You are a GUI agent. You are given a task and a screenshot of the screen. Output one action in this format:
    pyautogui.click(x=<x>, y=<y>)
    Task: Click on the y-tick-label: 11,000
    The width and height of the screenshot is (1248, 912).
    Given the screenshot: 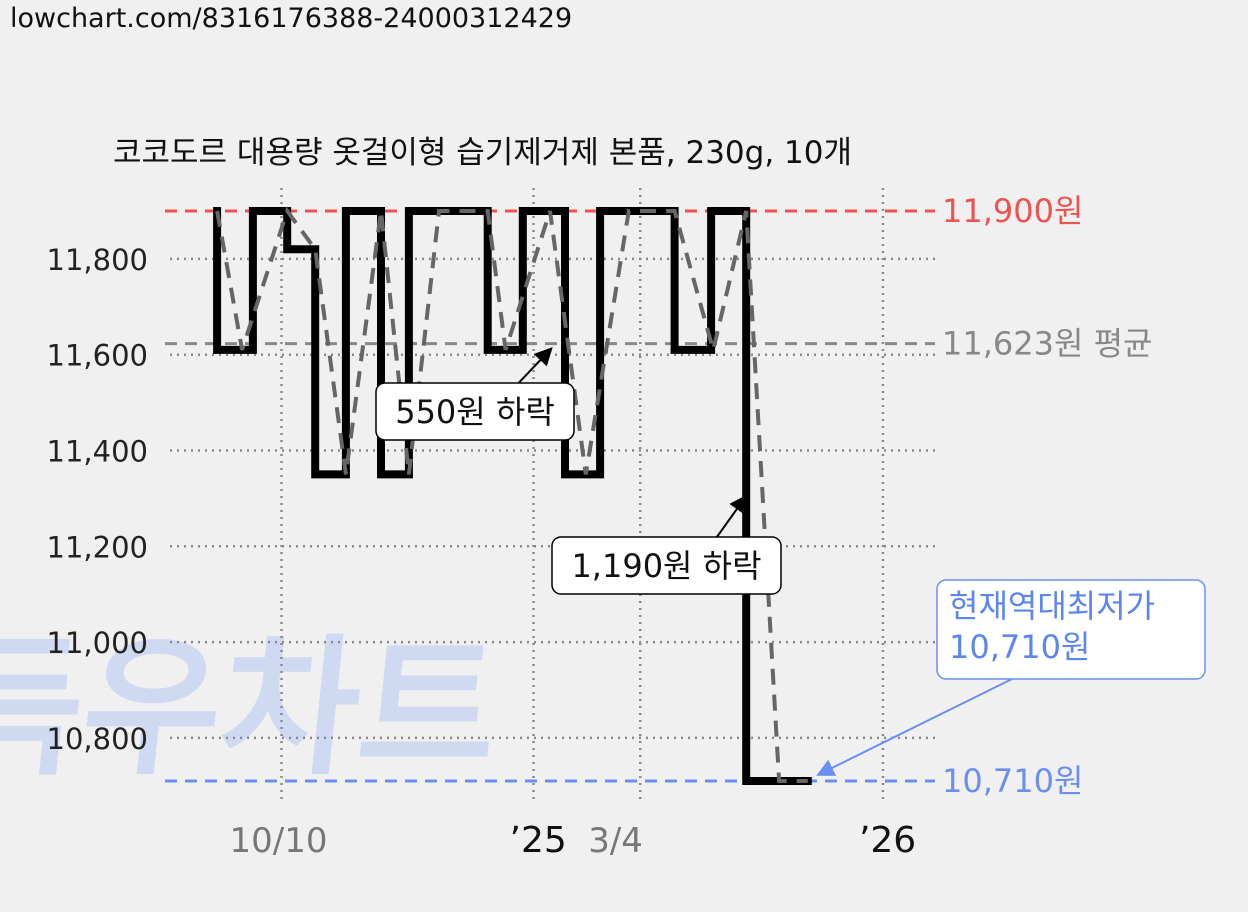 What is the action you would take?
    pyautogui.click(x=97, y=643)
    